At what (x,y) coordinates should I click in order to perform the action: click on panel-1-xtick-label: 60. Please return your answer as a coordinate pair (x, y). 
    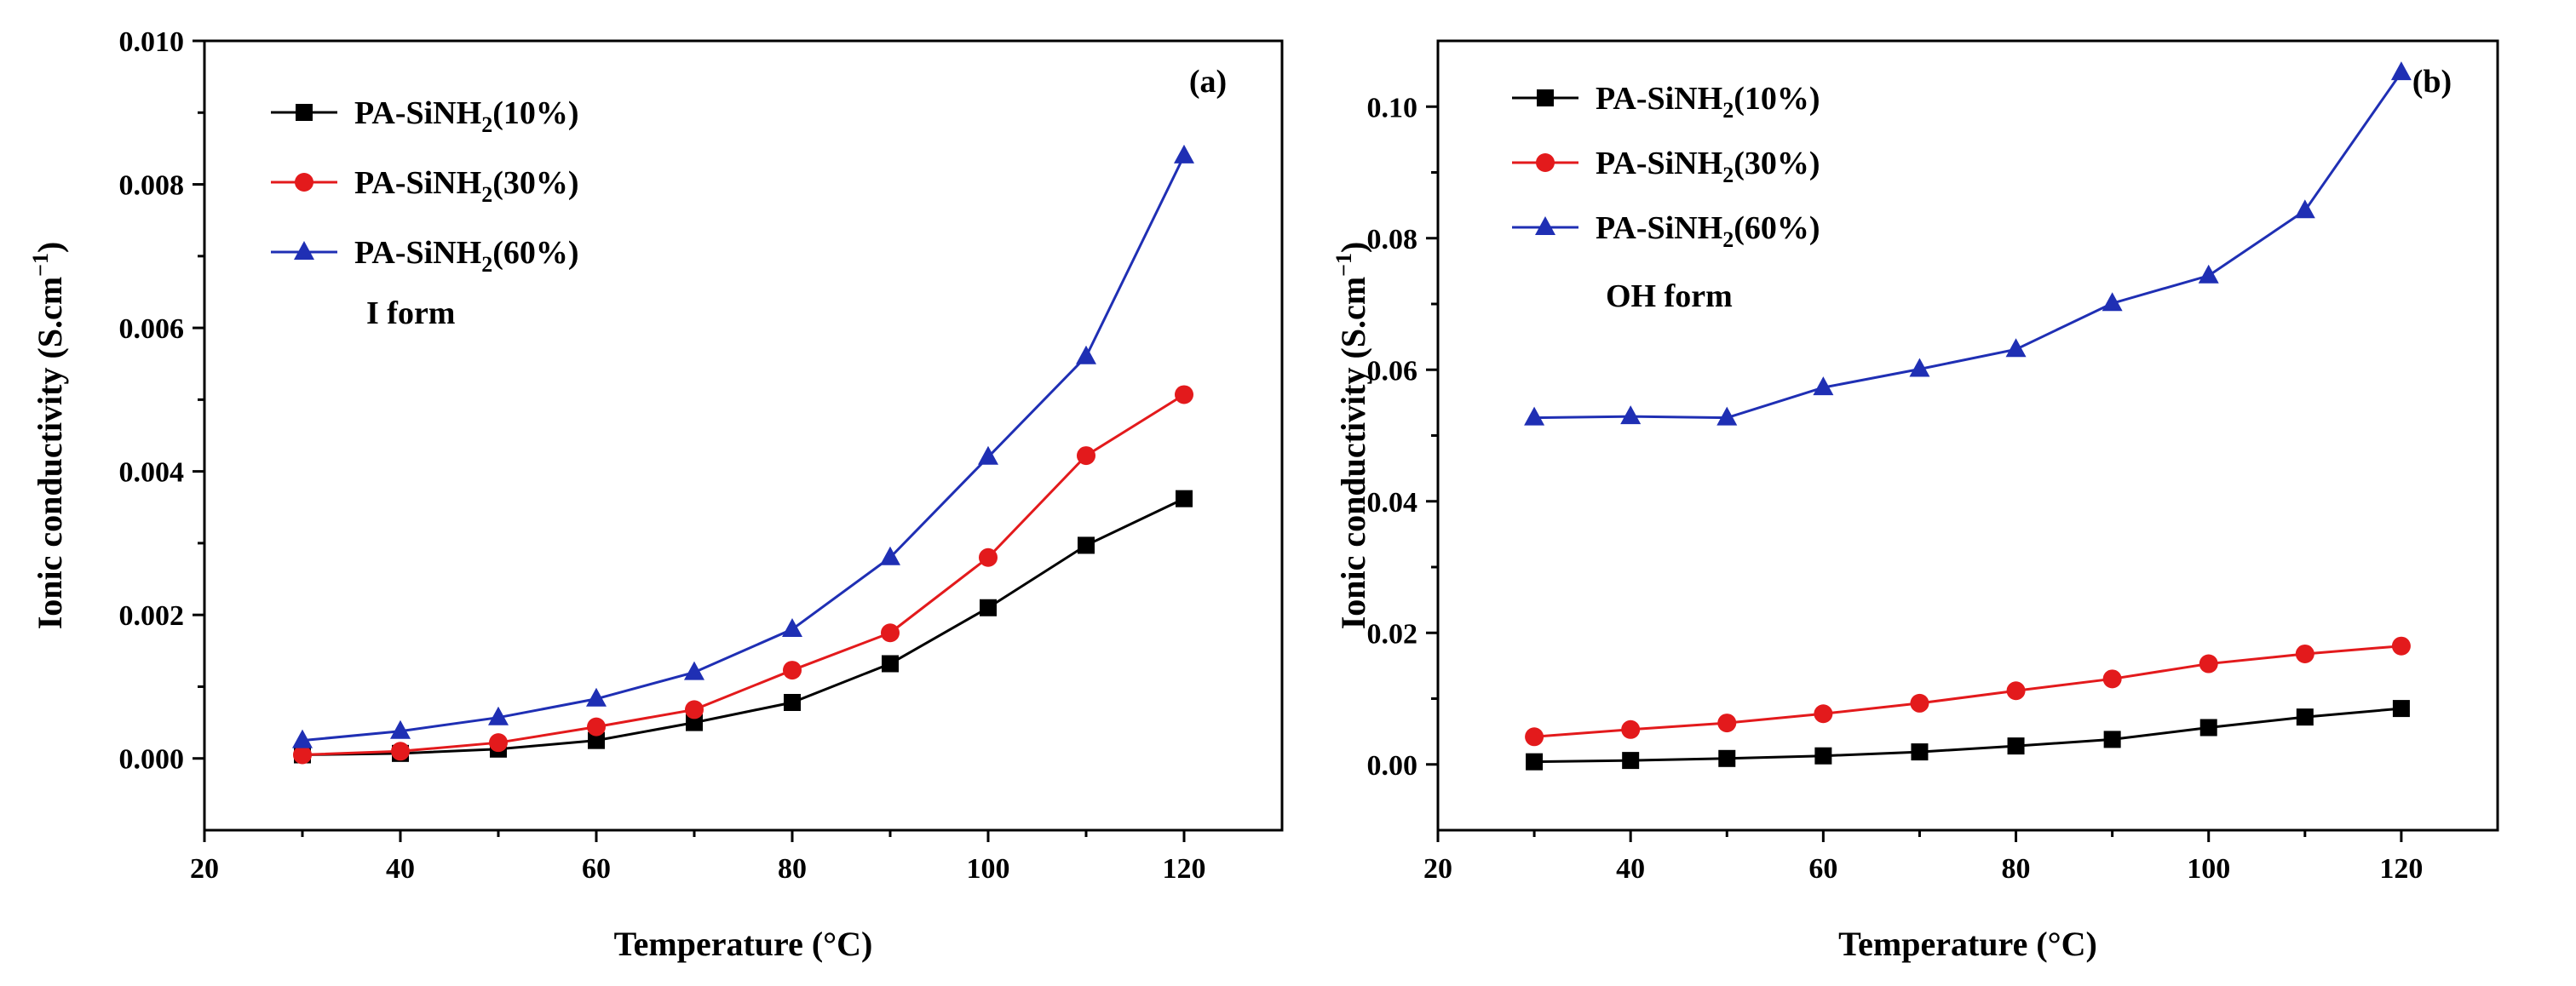
    Looking at the image, I should click on (596, 869).